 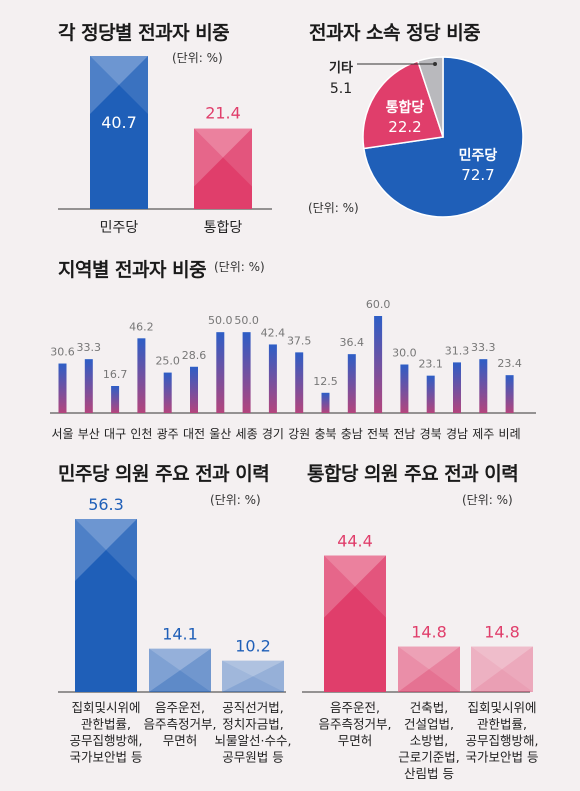 I want to click on minju_history-label-2-0: 공직선거법,, so click(x=252, y=707).